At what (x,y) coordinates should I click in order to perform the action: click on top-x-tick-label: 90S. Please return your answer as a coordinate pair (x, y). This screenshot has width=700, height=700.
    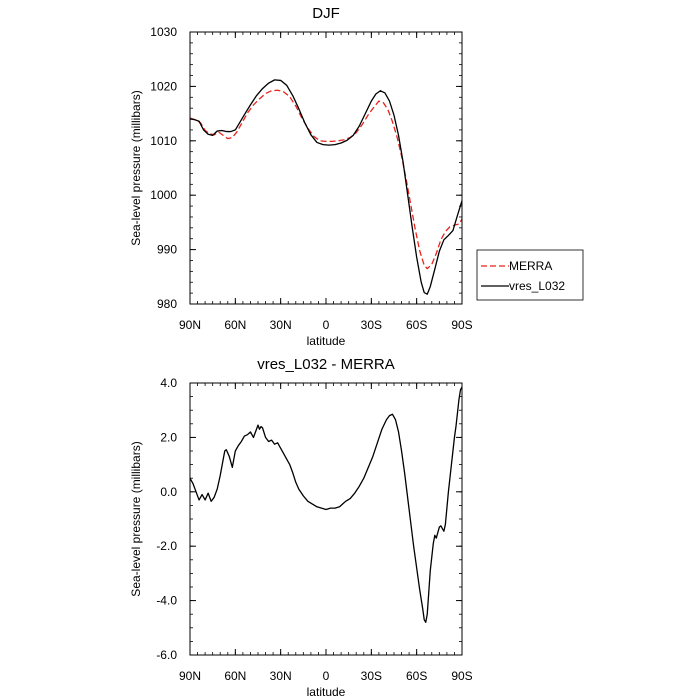
    Looking at the image, I should click on (461, 325).